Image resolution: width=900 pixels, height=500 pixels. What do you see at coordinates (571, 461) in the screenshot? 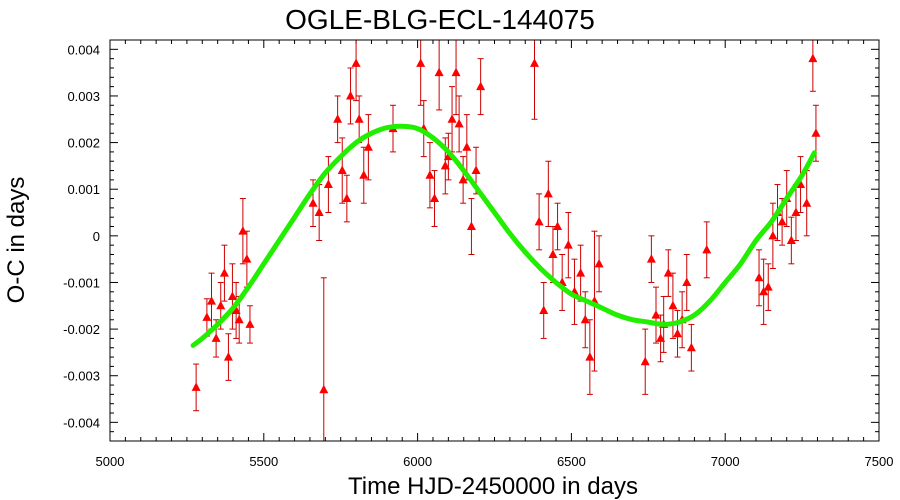
I see `x-tick-label: 6500` at bounding box center [571, 461].